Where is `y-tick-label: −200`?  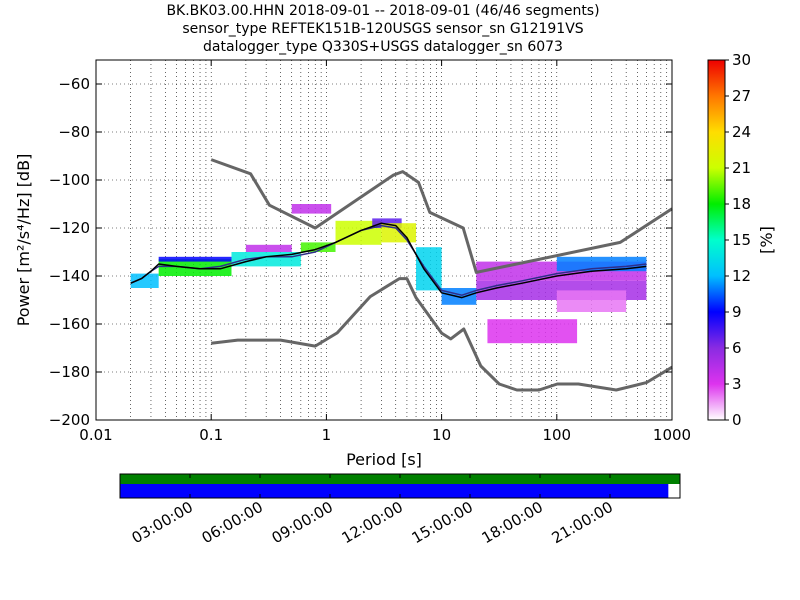 y-tick-label: −200 is located at coordinates (69, 420).